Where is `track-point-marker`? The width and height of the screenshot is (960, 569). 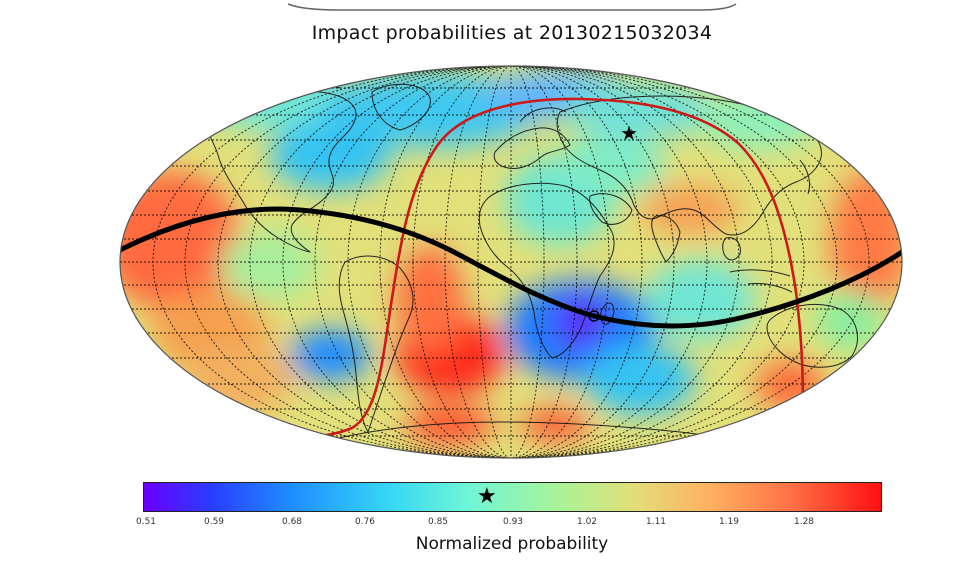 track-point-marker is located at coordinates (594, 316).